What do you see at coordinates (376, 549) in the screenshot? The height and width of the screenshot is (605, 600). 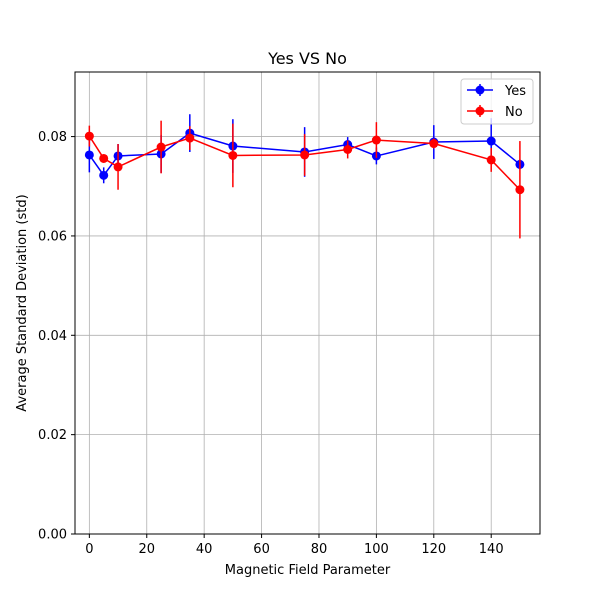 I see `x-tick-label: 100` at bounding box center [376, 549].